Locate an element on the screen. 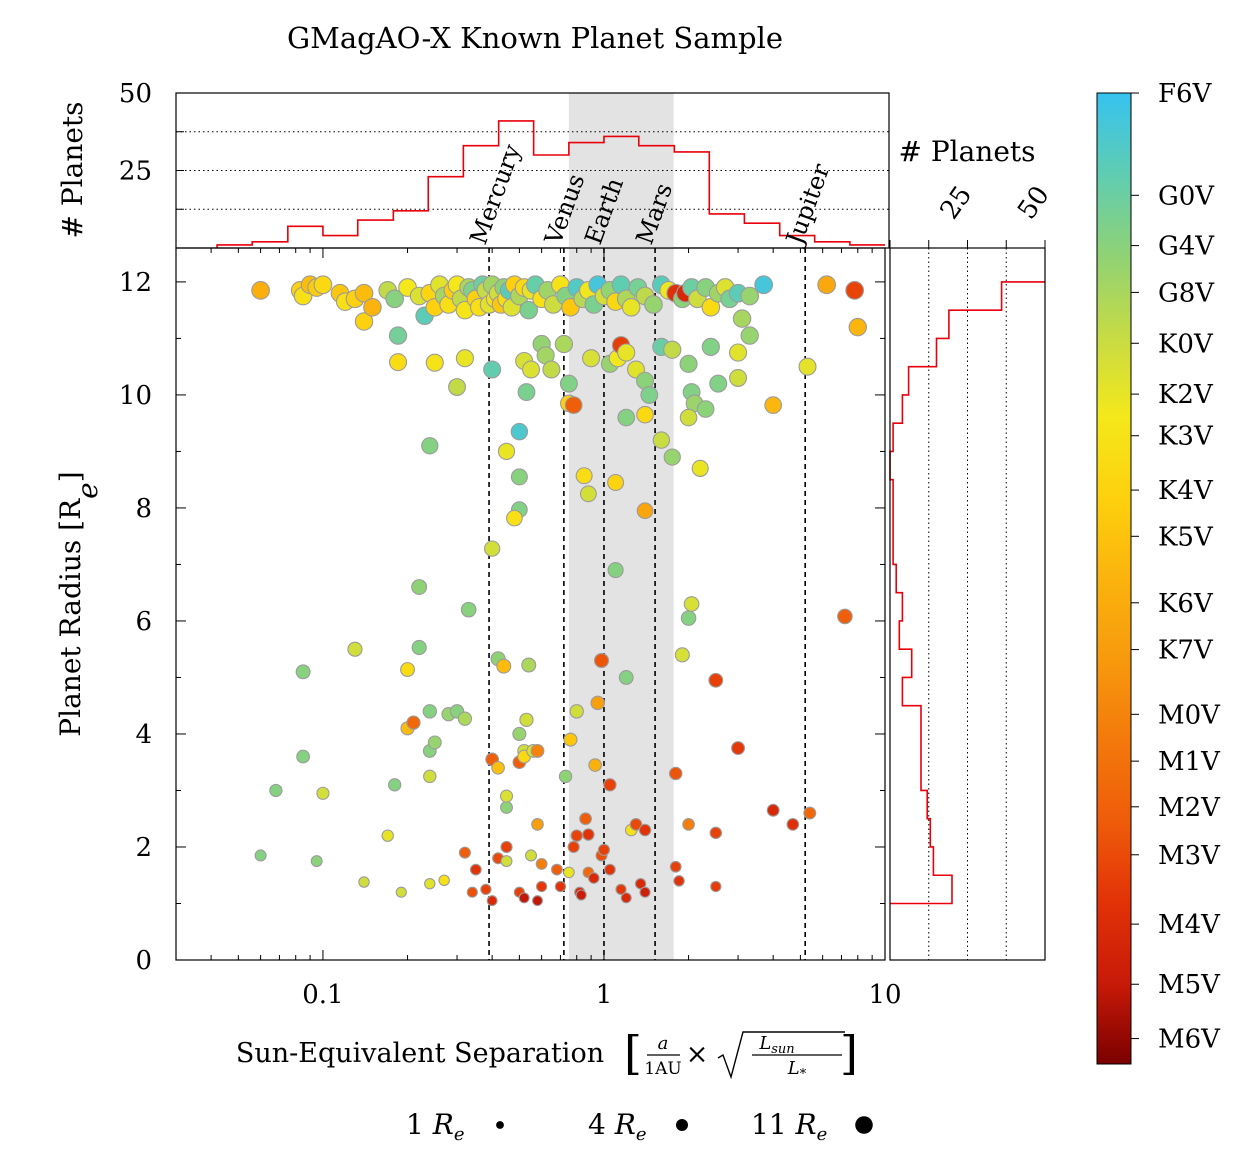  y-tick-label: 10 is located at coordinates (135, 396).